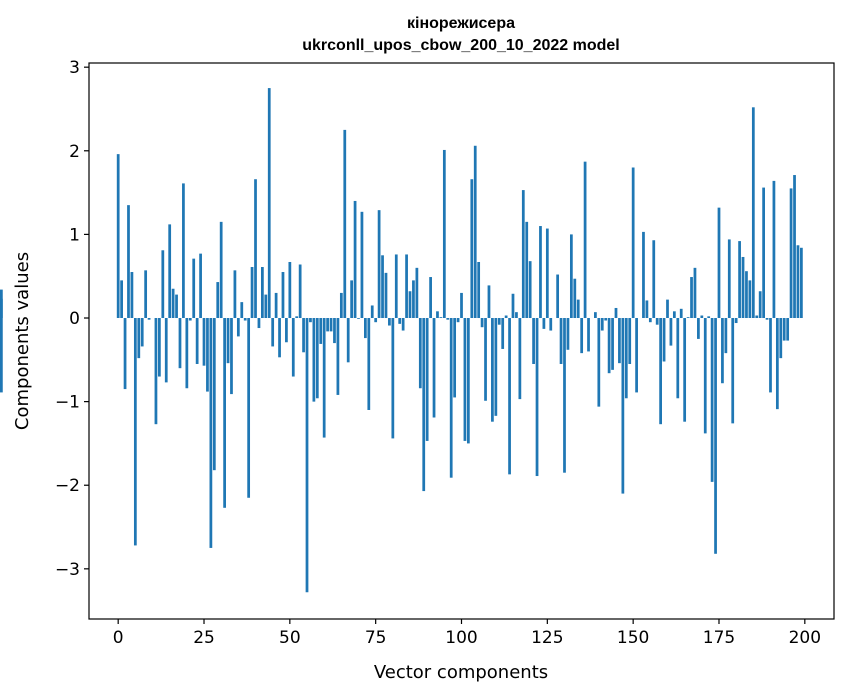  Describe the element at coordinates (376, 638) in the screenshot. I see `x-tick-label: 75` at that location.